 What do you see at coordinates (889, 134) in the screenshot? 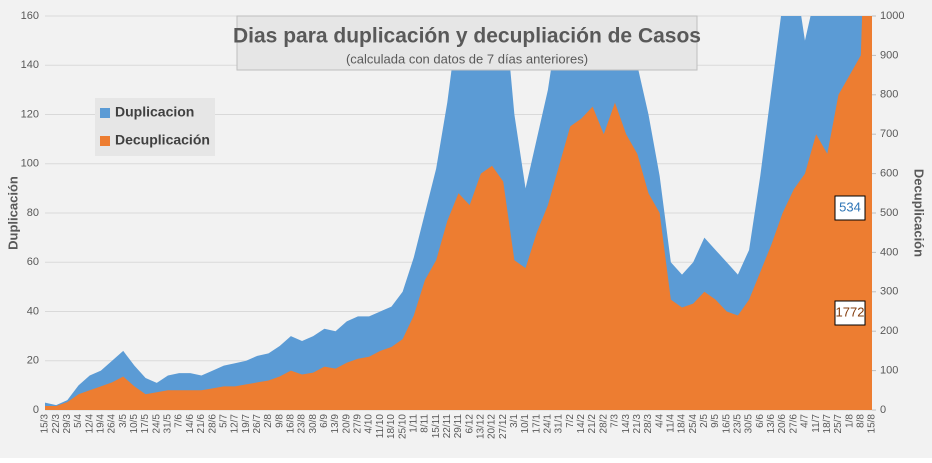
I see `y2-tick-label: 700` at bounding box center [889, 134].